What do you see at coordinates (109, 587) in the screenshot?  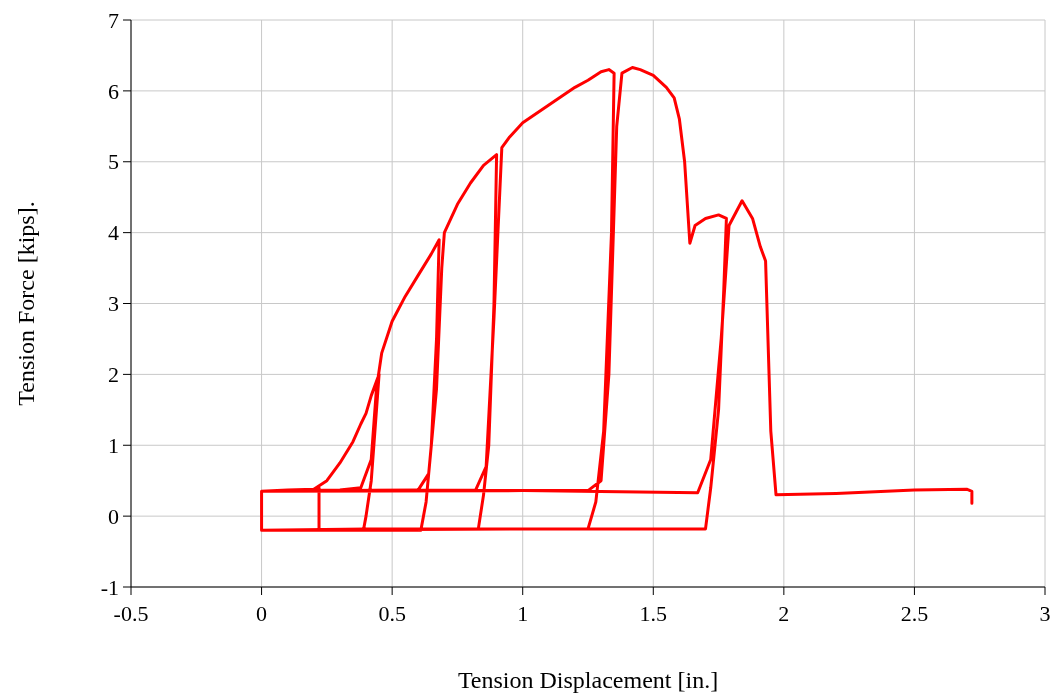 I see `y-tick-label: -1` at bounding box center [109, 587].